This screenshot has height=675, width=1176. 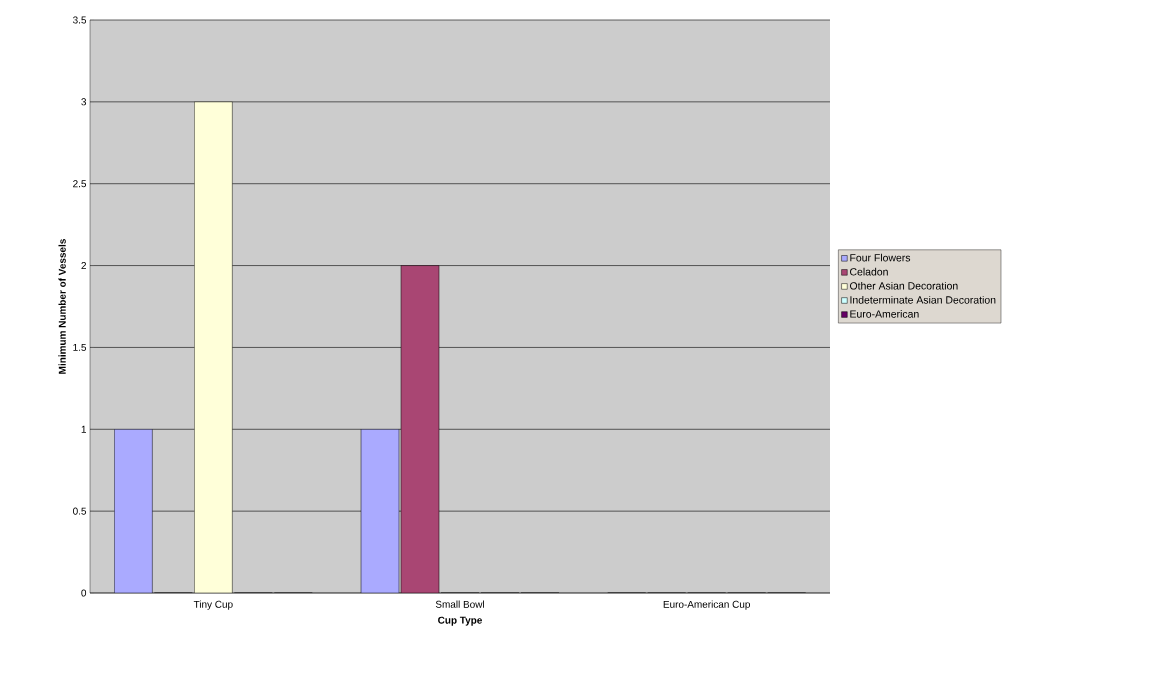 What do you see at coordinates (62, 306) in the screenshot?
I see `y-axis-title: Minimum Number of Vessels` at bounding box center [62, 306].